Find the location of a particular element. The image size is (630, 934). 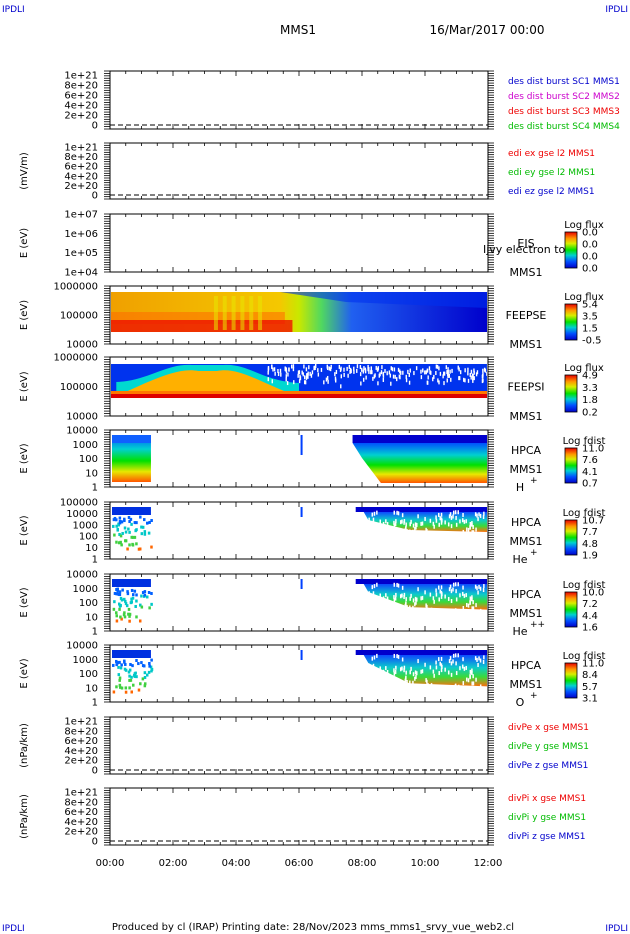

p11-ytick-label: 8e+20 is located at coordinates (81, 802).